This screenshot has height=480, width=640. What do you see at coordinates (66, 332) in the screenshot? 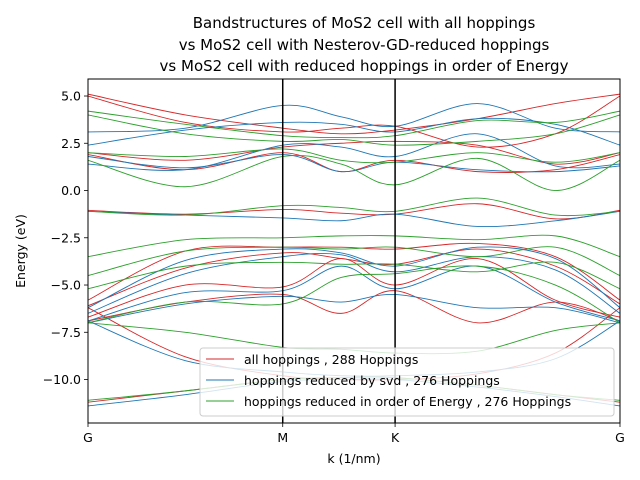
I see `y-tick-label: −7.5` at bounding box center [66, 332].